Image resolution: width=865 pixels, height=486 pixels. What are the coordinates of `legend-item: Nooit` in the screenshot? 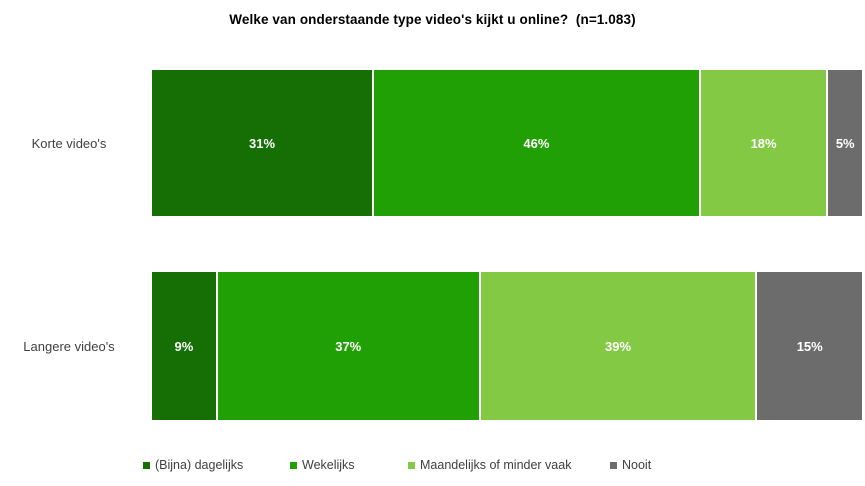 It's located at (630, 465).